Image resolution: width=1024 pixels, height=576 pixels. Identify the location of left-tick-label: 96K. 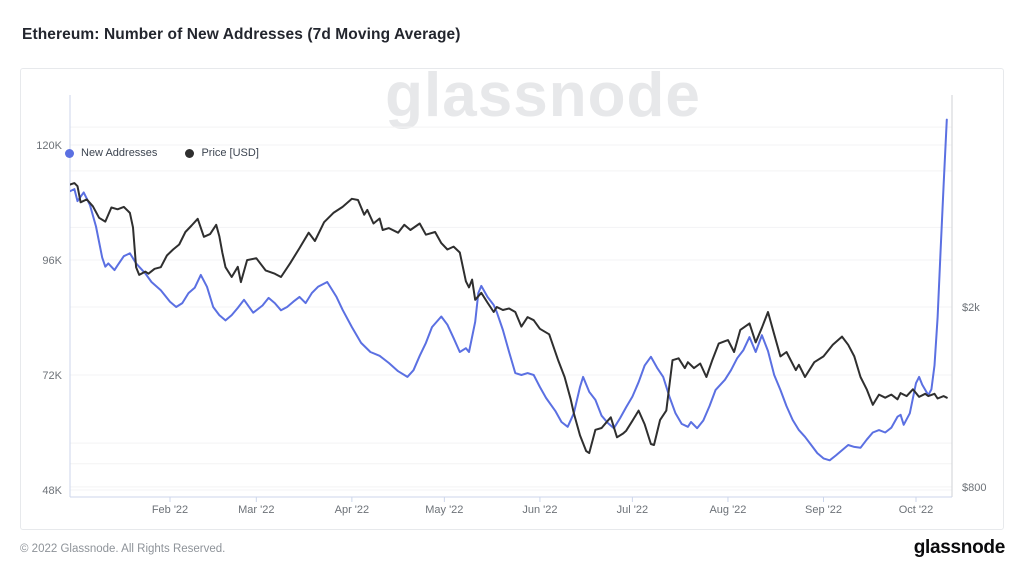
(52, 261).